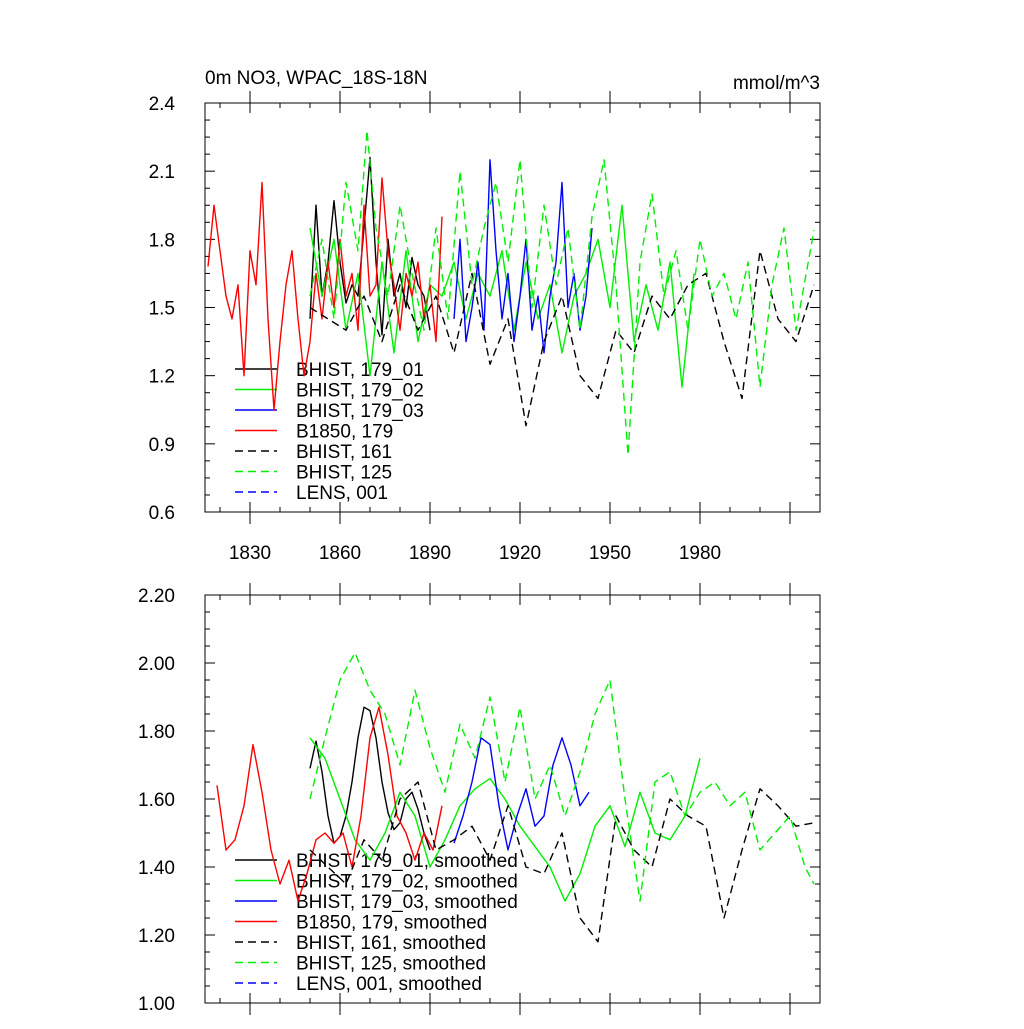 The width and height of the screenshot is (1024, 1029). Describe the element at coordinates (344, 452) in the screenshot. I see `legend-label: BHIST, 161` at that location.